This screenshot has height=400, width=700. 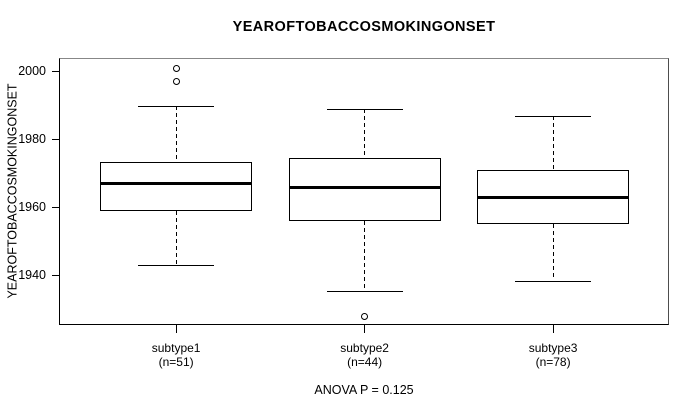 What do you see at coordinates (365, 256) in the screenshot?
I see `lower-whisker-line-subtype2` at bounding box center [365, 256].